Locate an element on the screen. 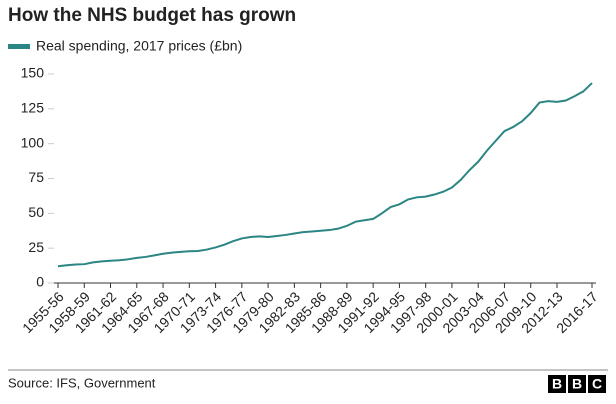  y-tick-label: 150 is located at coordinates (33, 73).